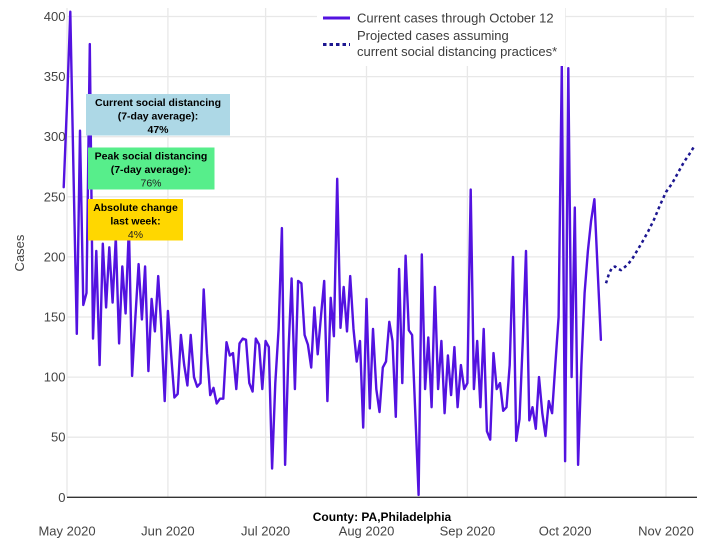  Describe the element at coordinates (135, 222) in the screenshot. I see `svg-text: last week:` at that location.